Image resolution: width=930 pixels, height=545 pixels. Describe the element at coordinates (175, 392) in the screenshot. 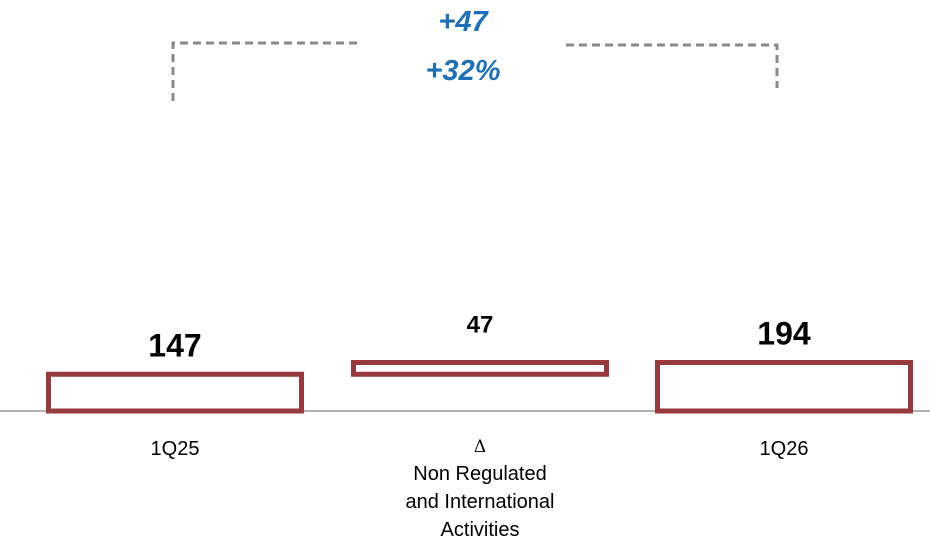

I see `bar-1q25` at that location.